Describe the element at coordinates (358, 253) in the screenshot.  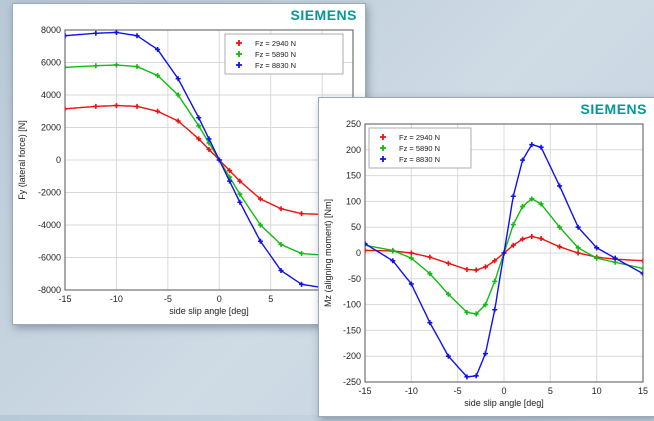
I see `y-tick-label: 0` at that location.